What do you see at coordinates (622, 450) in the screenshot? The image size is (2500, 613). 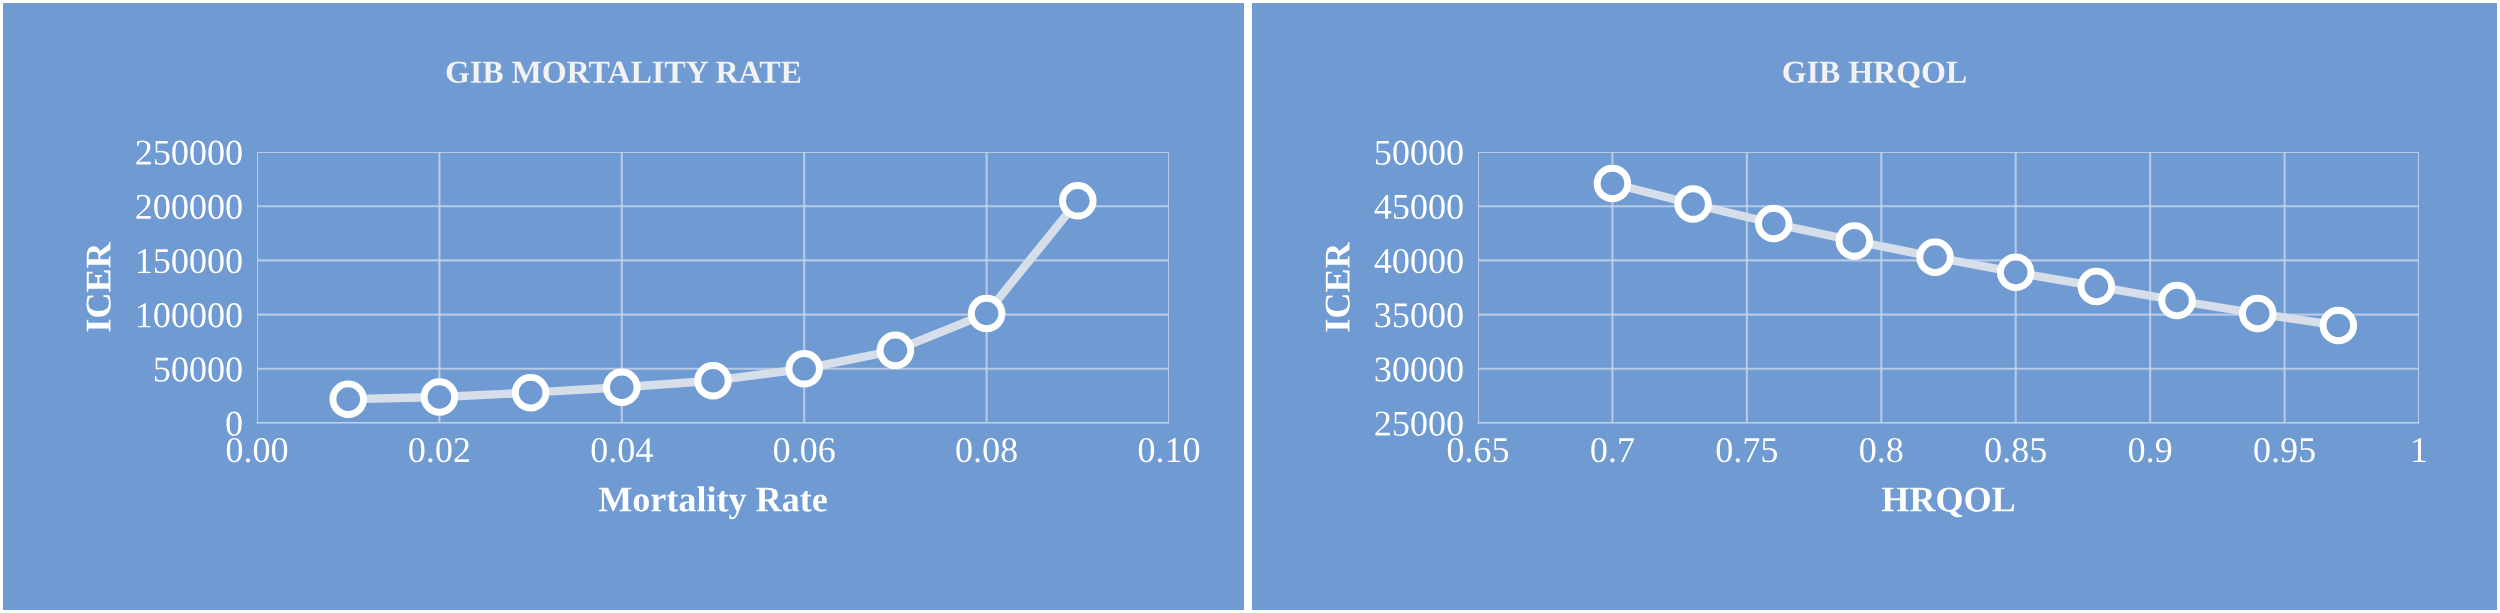 I see `x-tick-label: 0.04` at bounding box center [622, 450].